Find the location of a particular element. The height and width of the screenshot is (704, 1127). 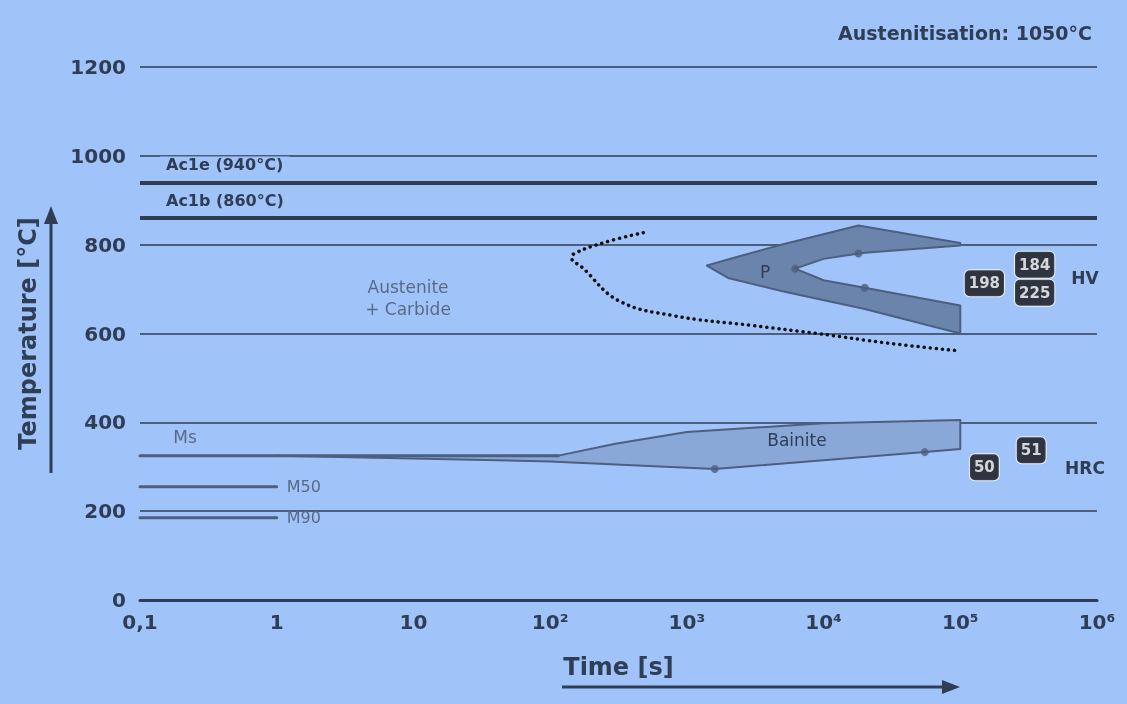

y-tick-label: 200 is located at coordinates (105, 511).